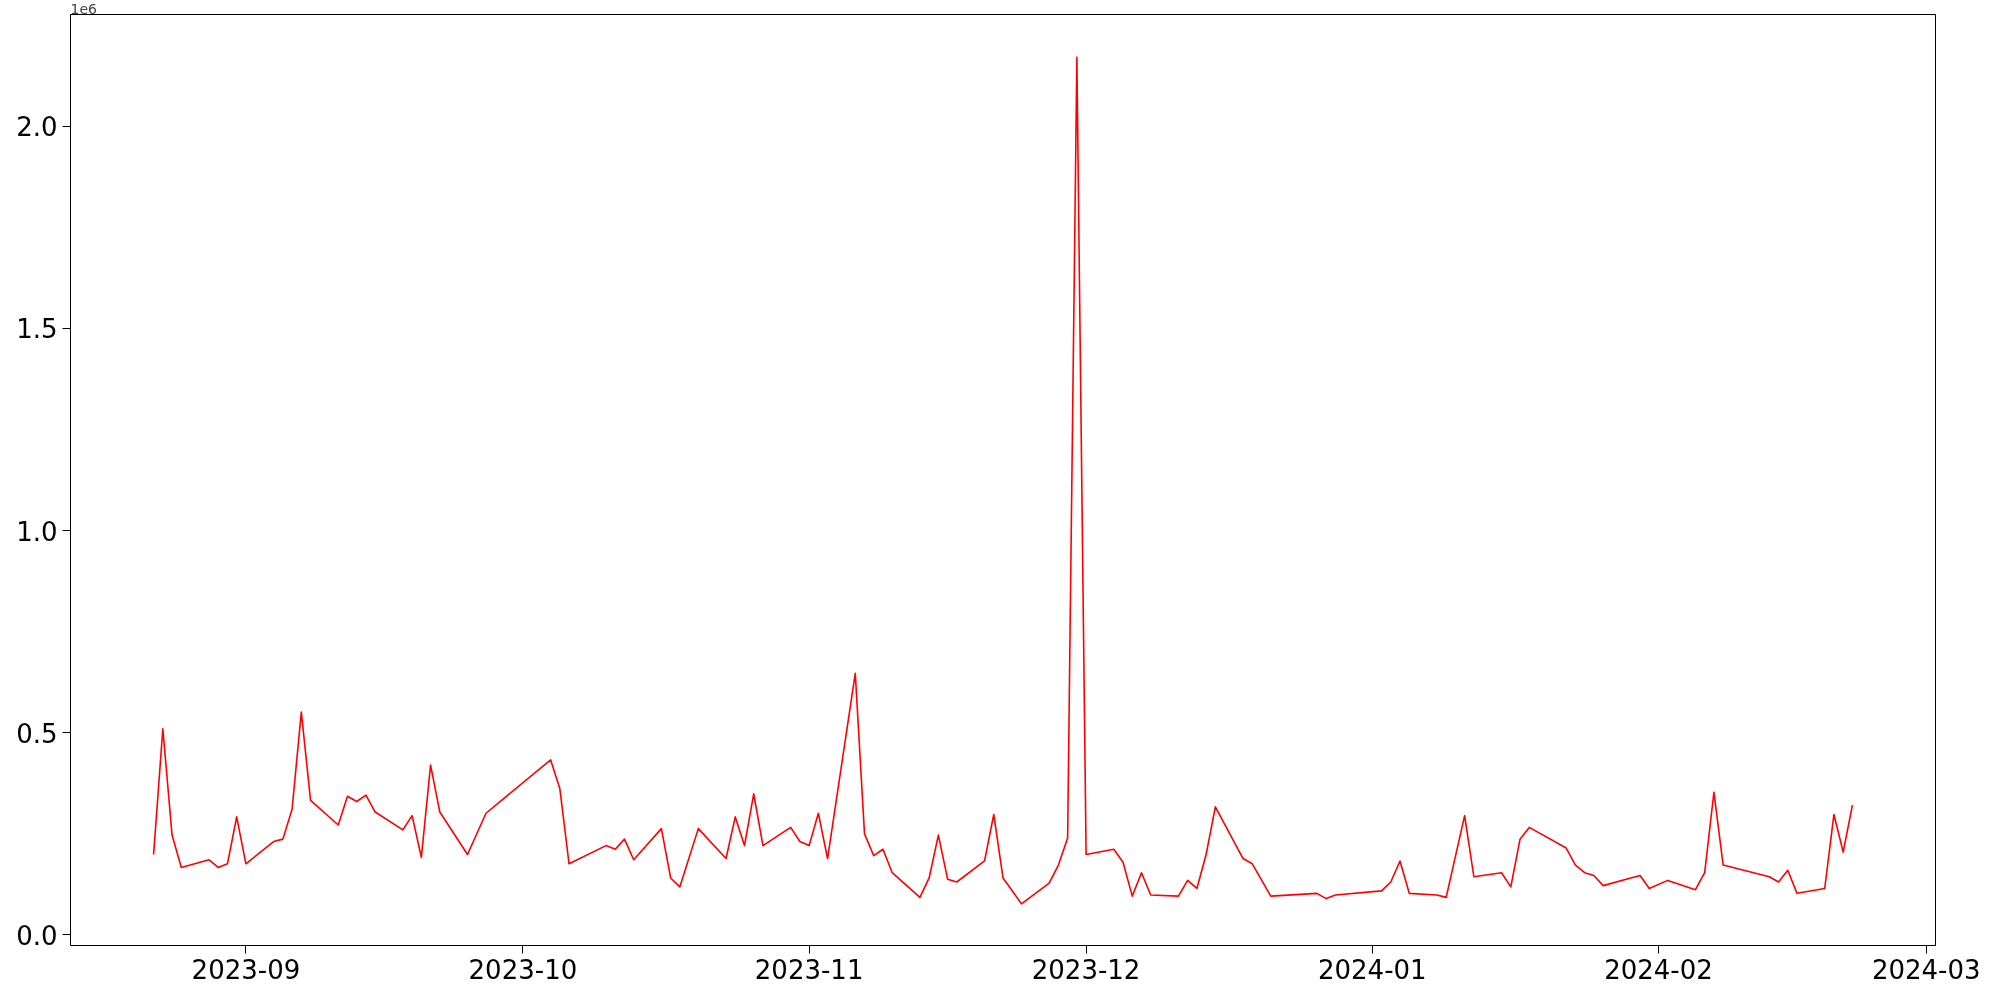  Describe the element at coordinates (809, 969) in the screenshot. I see `x-tick-label: 2023-11` at that location.